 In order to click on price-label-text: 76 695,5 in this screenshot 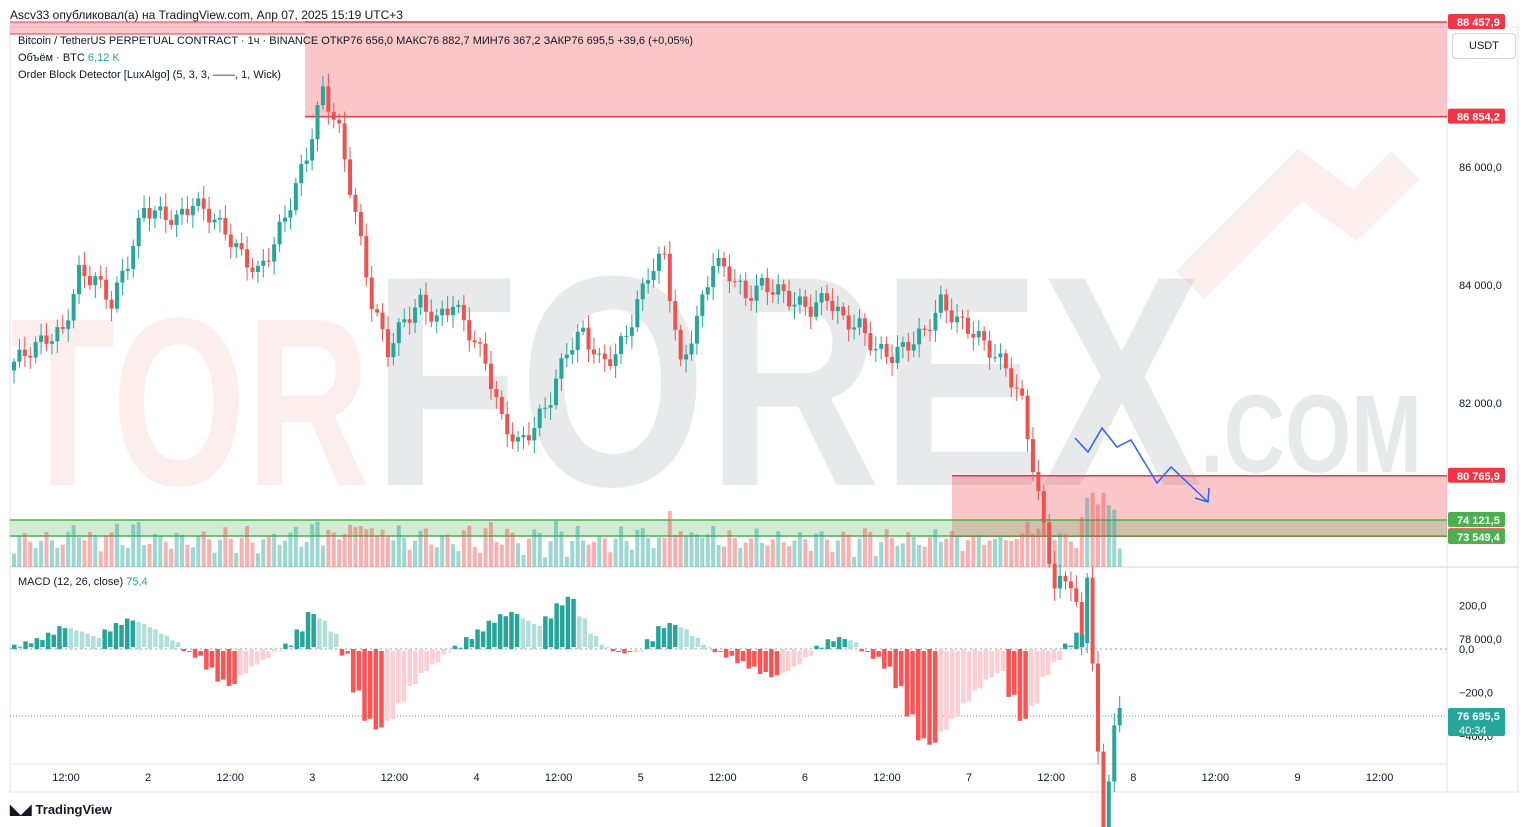, I will do `click(1478, 717)`.